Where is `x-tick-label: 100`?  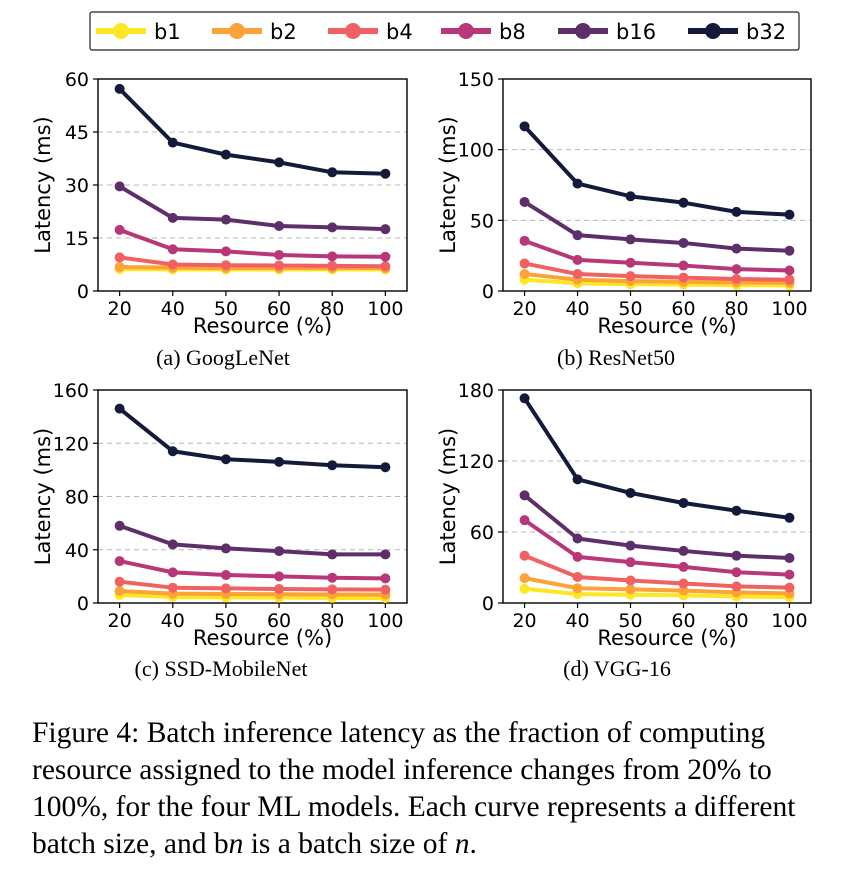
x-tick-label: 100 is located at coordinates (385, 309).